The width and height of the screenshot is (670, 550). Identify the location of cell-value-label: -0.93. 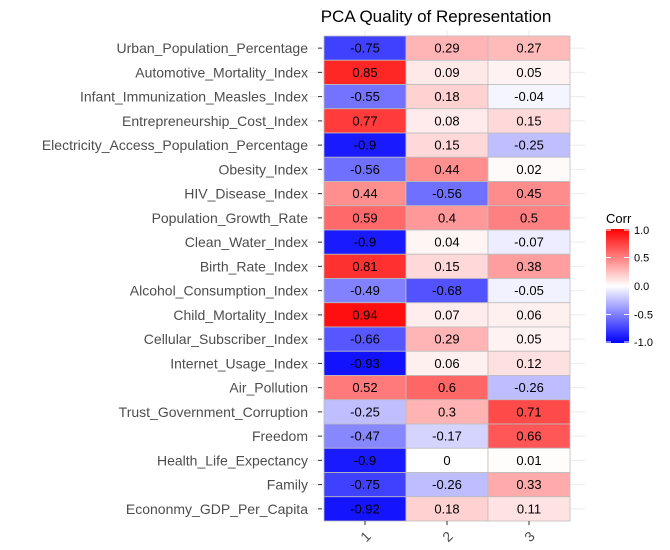
(365, 363).